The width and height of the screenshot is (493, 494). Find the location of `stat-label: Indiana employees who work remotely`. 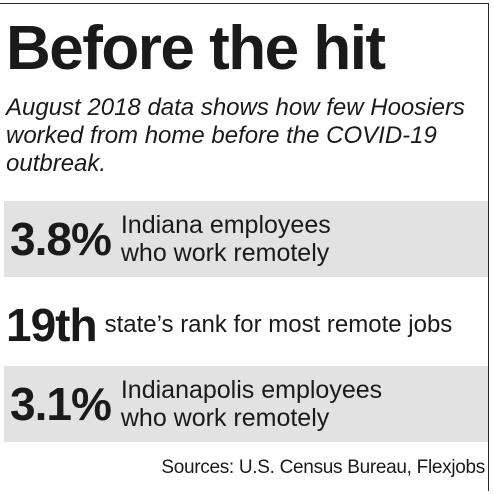

stat-label: Indiana employees who work remotely is located at coordinates (304, 239).